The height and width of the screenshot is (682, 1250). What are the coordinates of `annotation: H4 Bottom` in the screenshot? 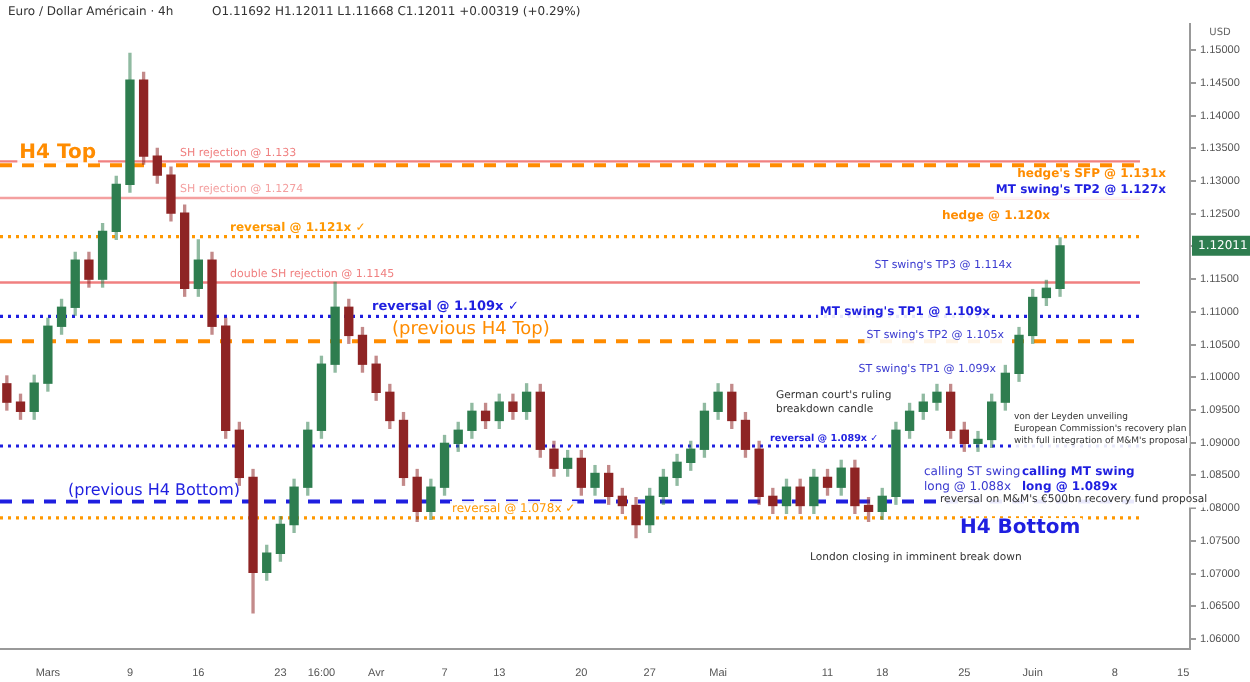 It's located at (1020, 528).